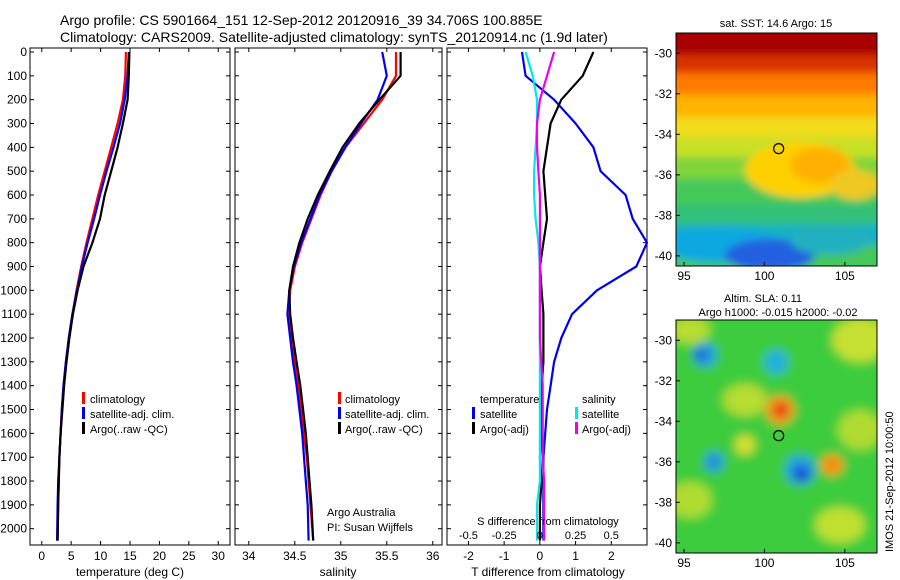 The height and width of the screenshot is (580, 900). Describe the element at coordinates (339, 398) in the screenshot. I see `legend-swatch-climatology-s` at that location.